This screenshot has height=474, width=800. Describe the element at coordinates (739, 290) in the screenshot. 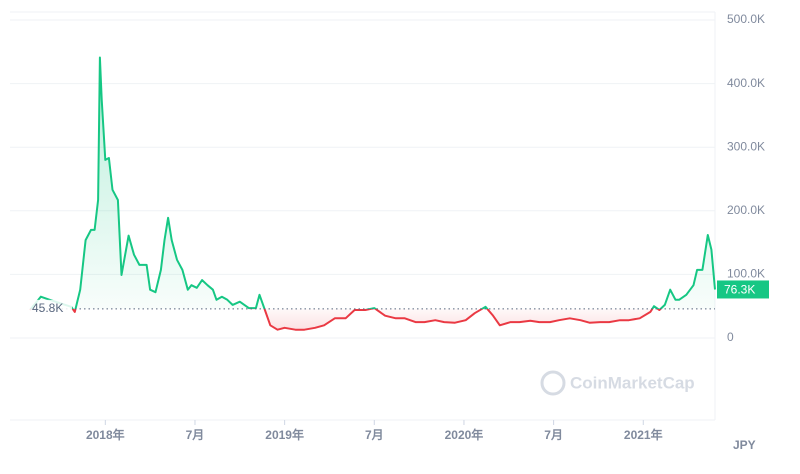

I see `last-price-label: 76.3K` at that location.